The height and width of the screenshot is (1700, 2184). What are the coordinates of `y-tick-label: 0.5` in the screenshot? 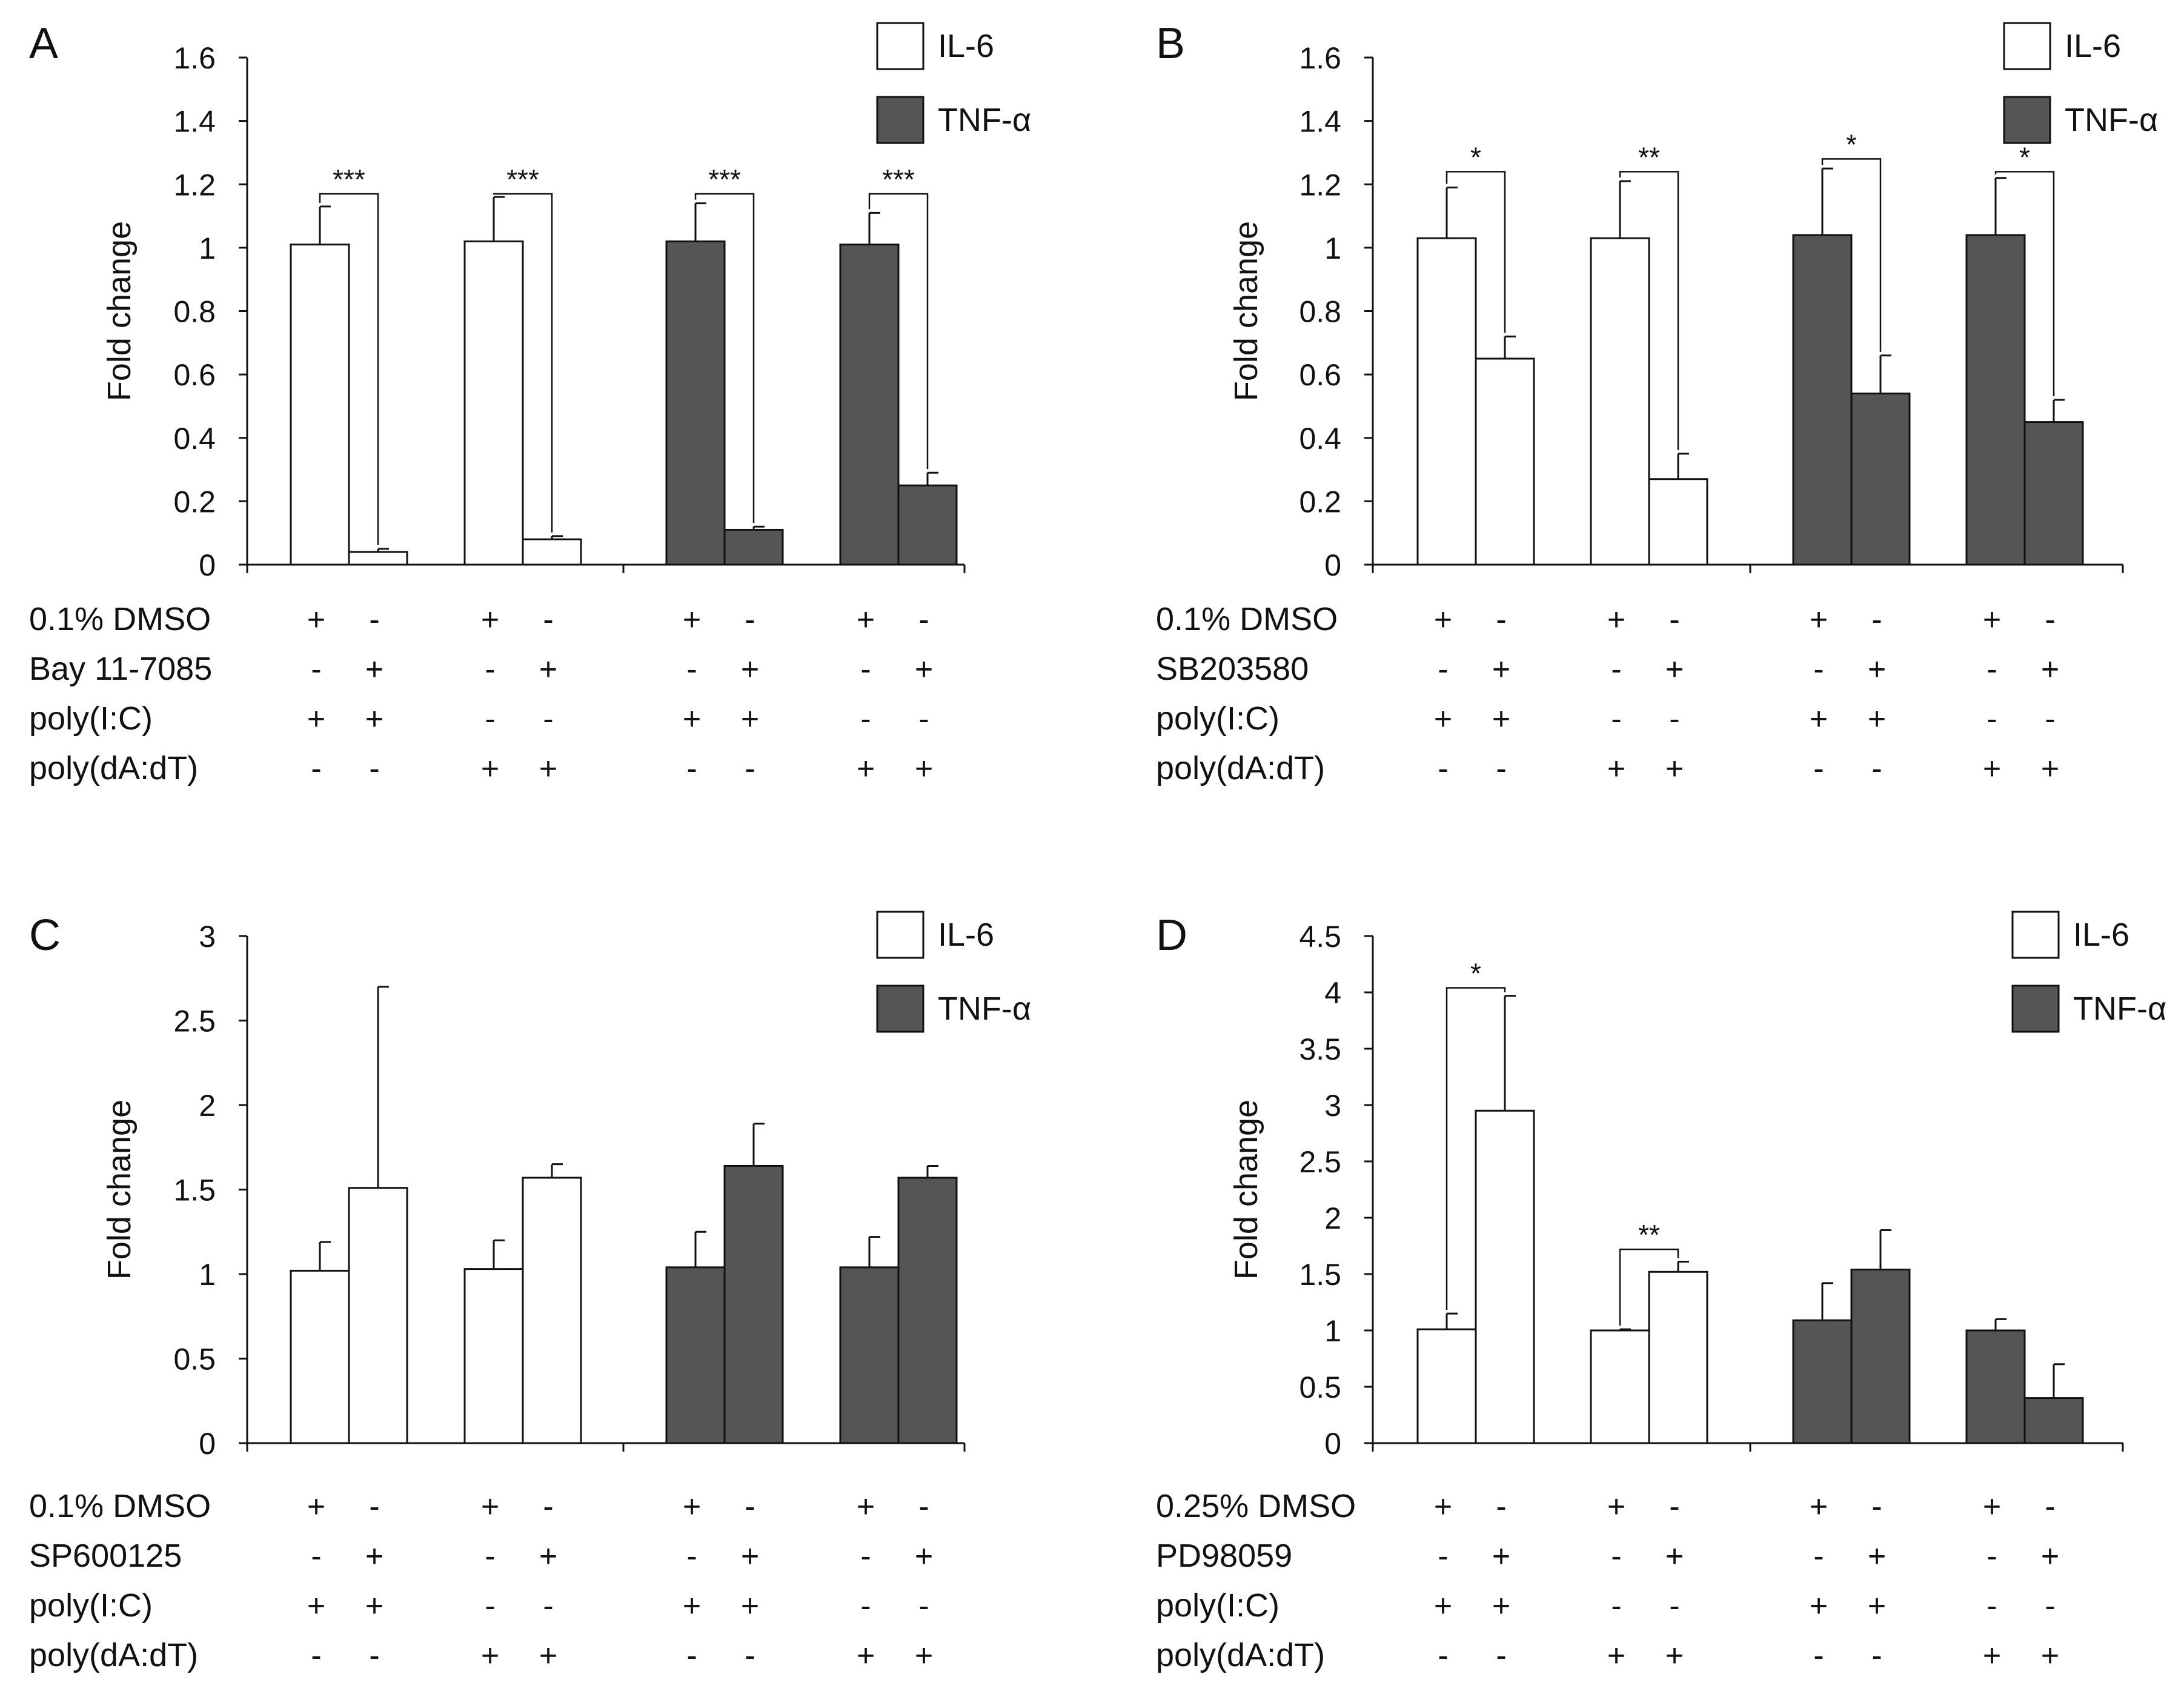 It's located at (1320, 1387).